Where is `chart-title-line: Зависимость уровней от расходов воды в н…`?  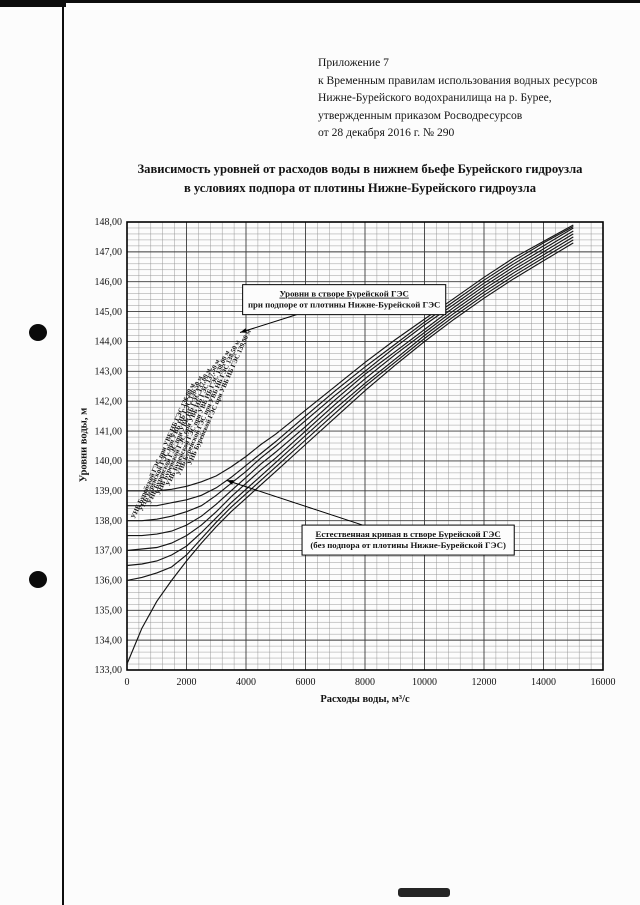
chart-title-line: Зависимость уровней от расходов воды в н… is located at coordinates (360, 169).